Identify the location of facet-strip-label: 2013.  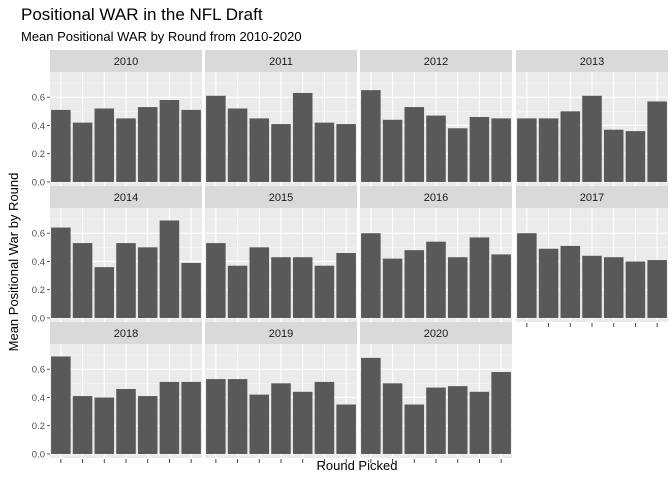
(592, 62).